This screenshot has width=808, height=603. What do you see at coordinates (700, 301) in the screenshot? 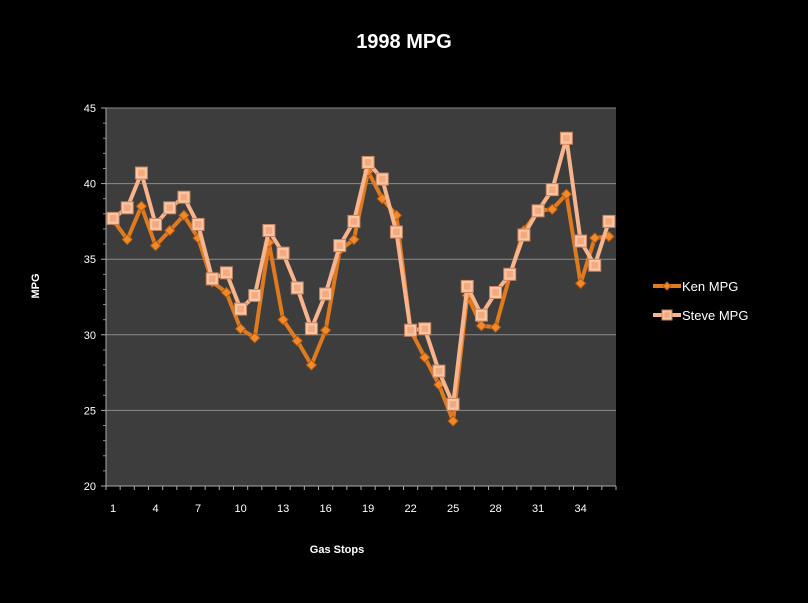
I see `legend: Ken MPG Steve MPG` at bounding box center [700, 301].